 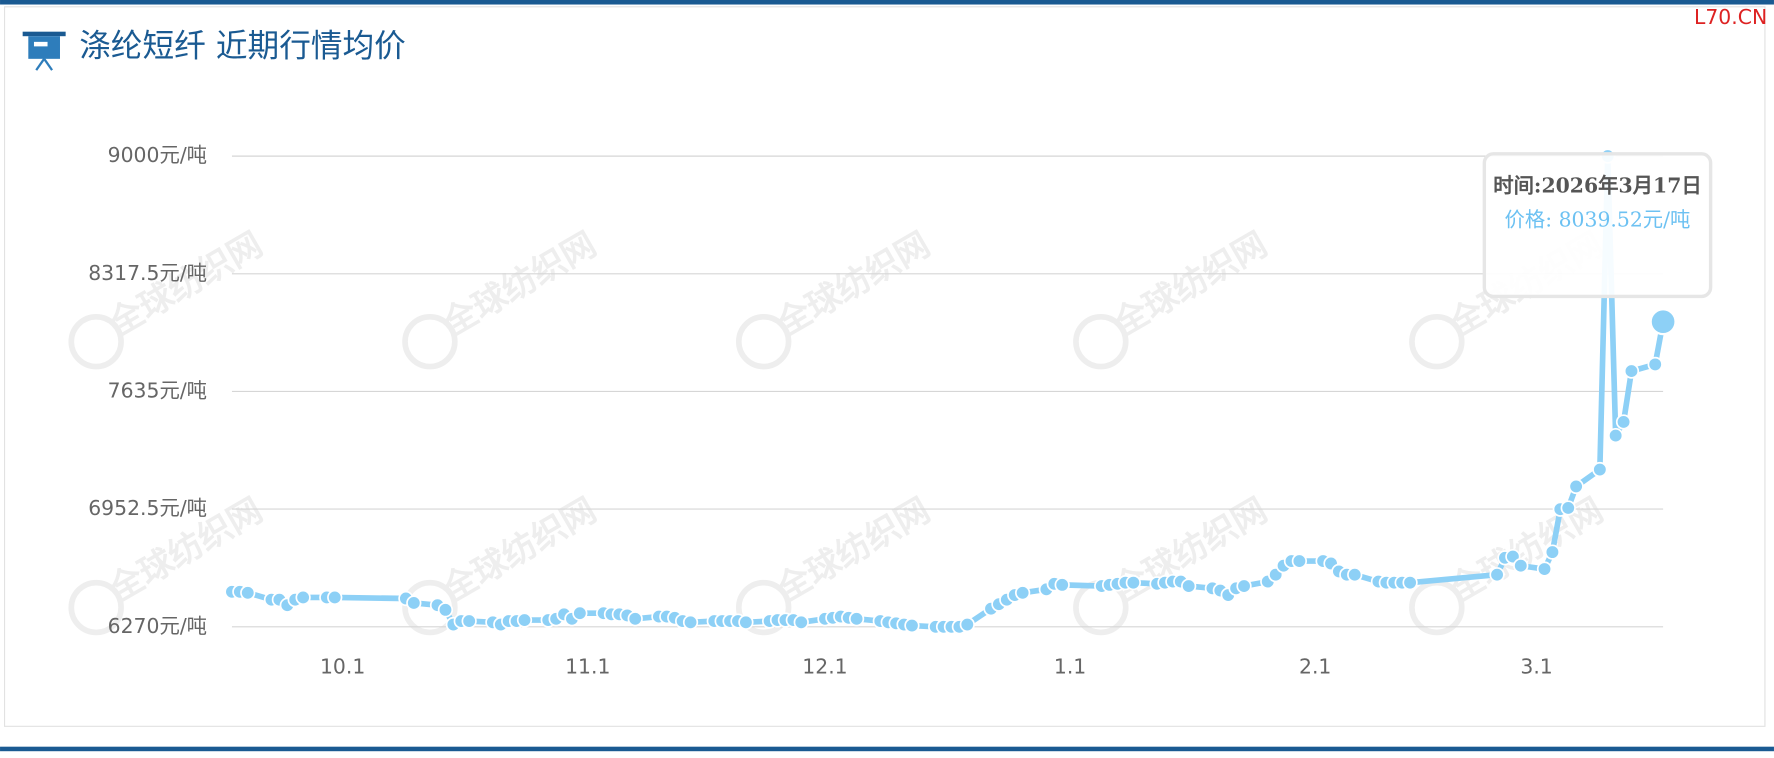 I want to click on y-tick-label: 6952.5元/吨, so click(x=147, y=508).